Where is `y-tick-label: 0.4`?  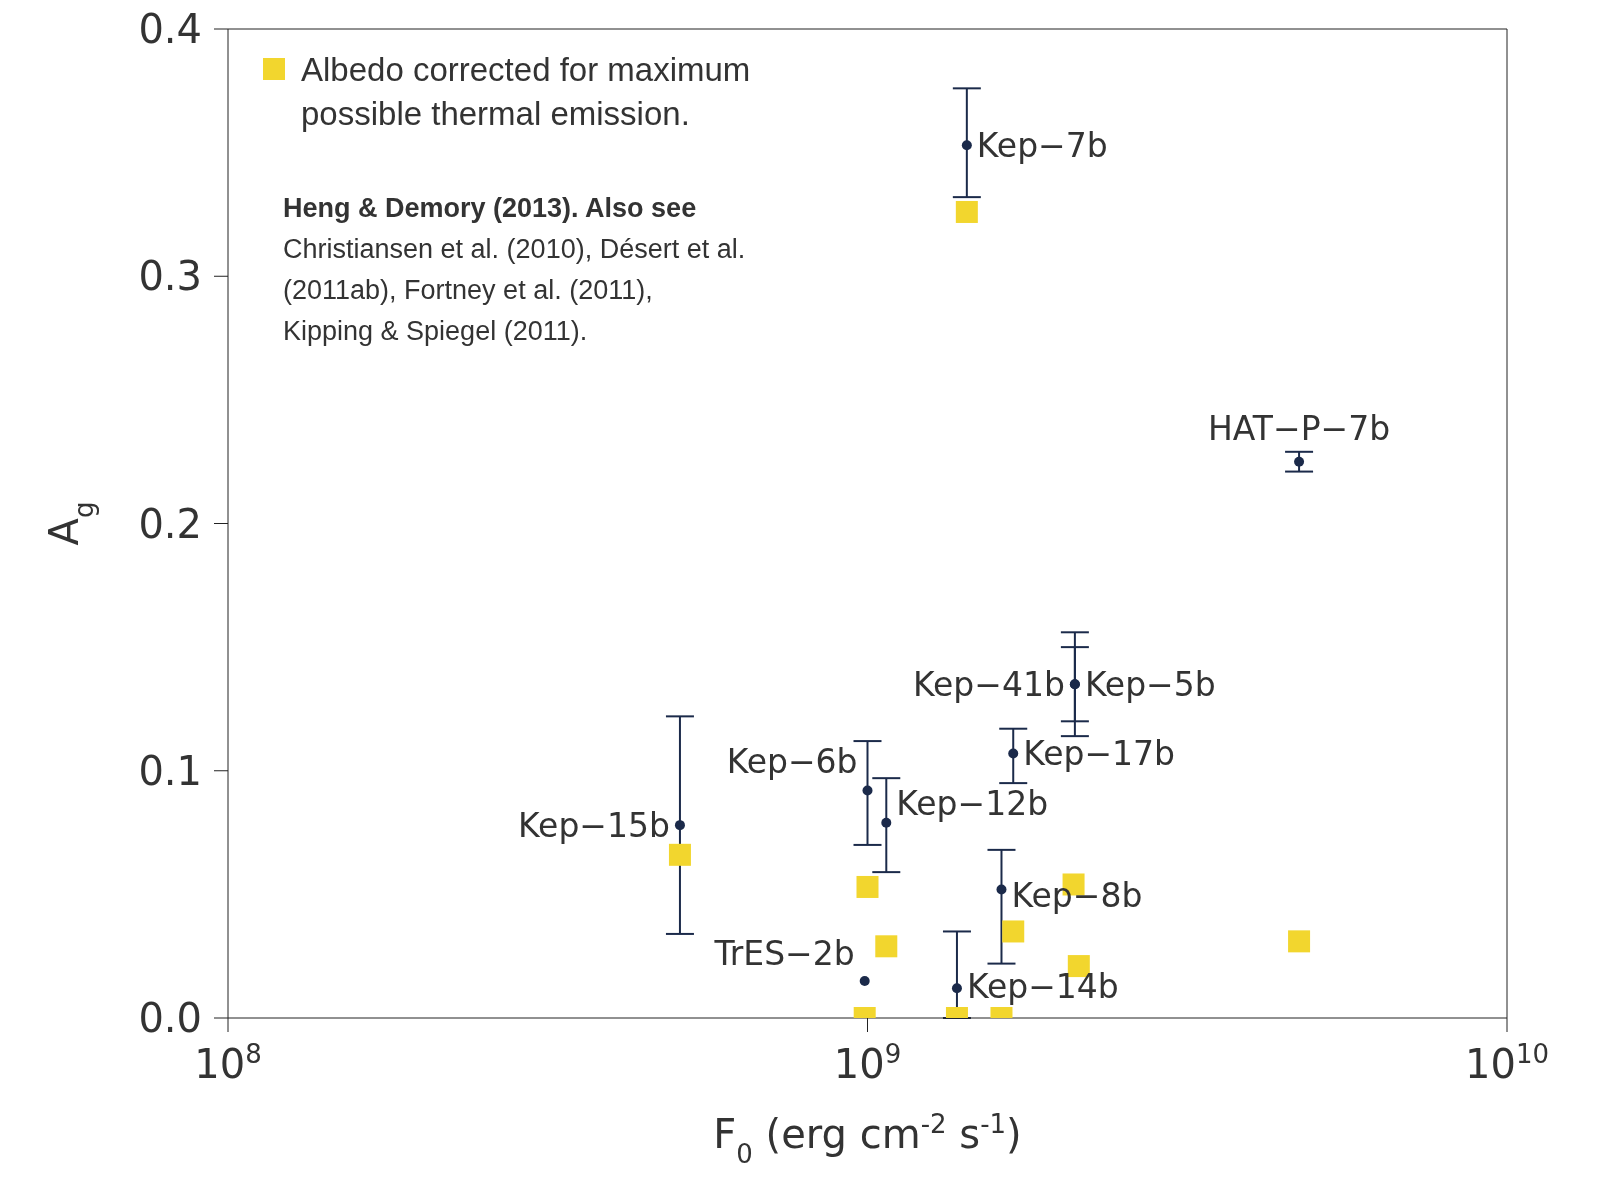
y-tick-label: 0.4 is located at coordinates (170, 29).